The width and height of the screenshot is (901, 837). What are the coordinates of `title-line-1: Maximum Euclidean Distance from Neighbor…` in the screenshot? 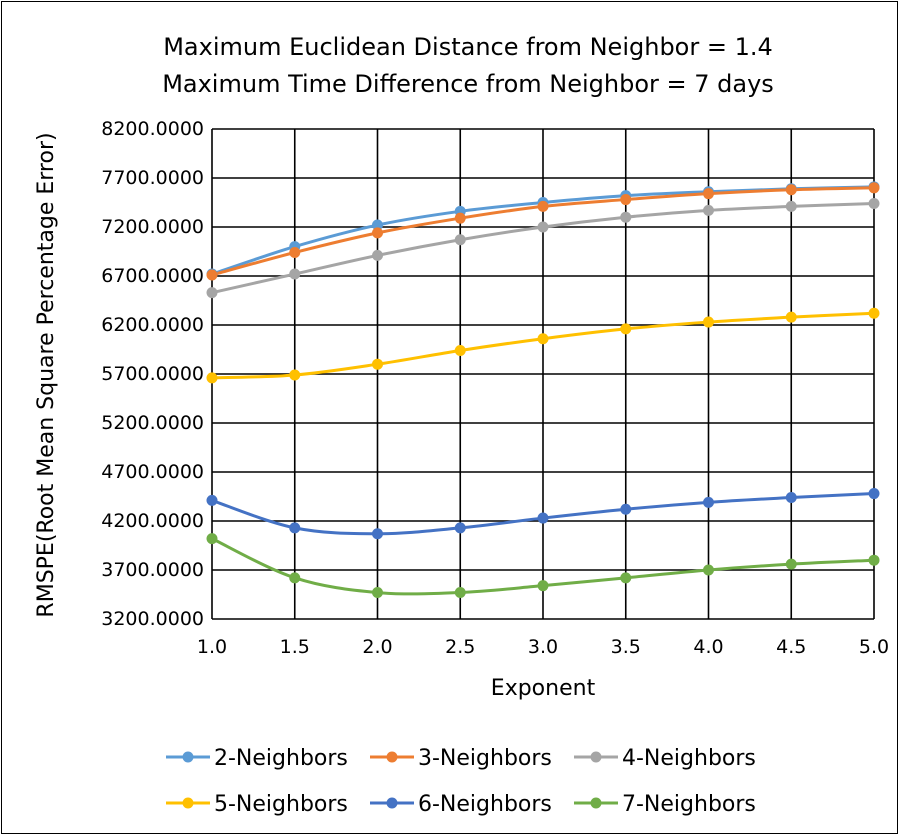 It's located at (468, 47).